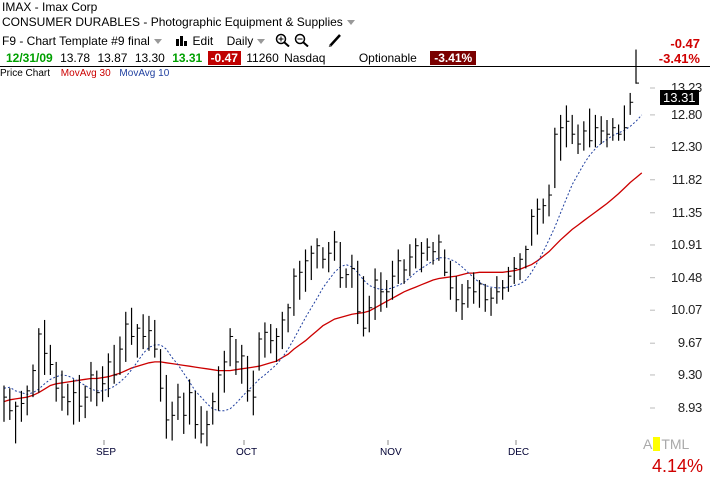  What do you see at coordinates (686, 179) in the screenshot?
I see `y-tick-label: 11.82` at bounding box center [686, 179].